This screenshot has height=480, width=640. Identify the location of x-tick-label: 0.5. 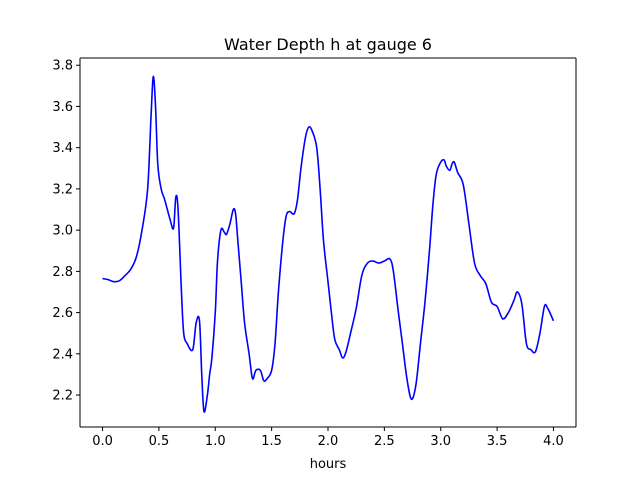
(159, 441).